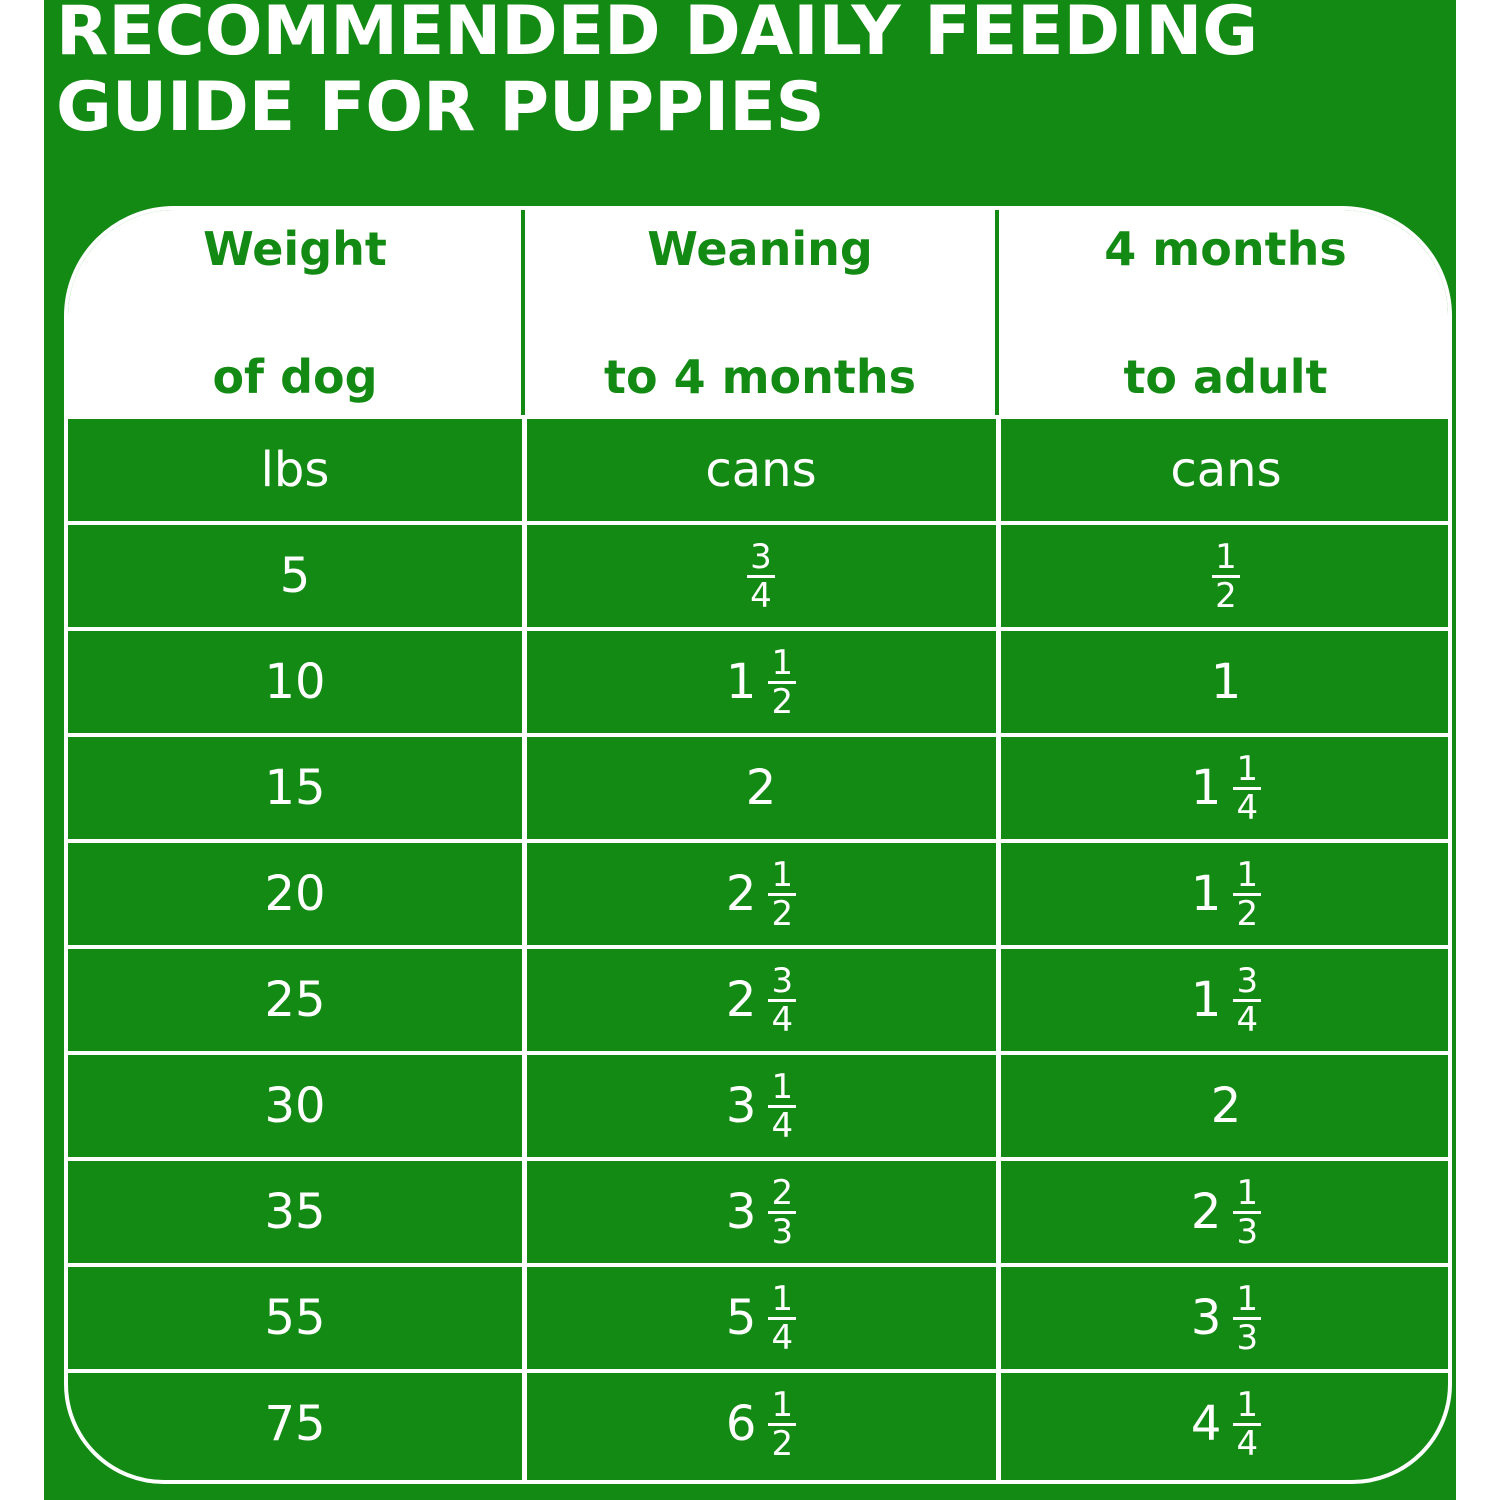  What do you see at coordinates (295, 894) in the screenshot?
I see `cell-weight: 20` at bounding box center [295, 894].